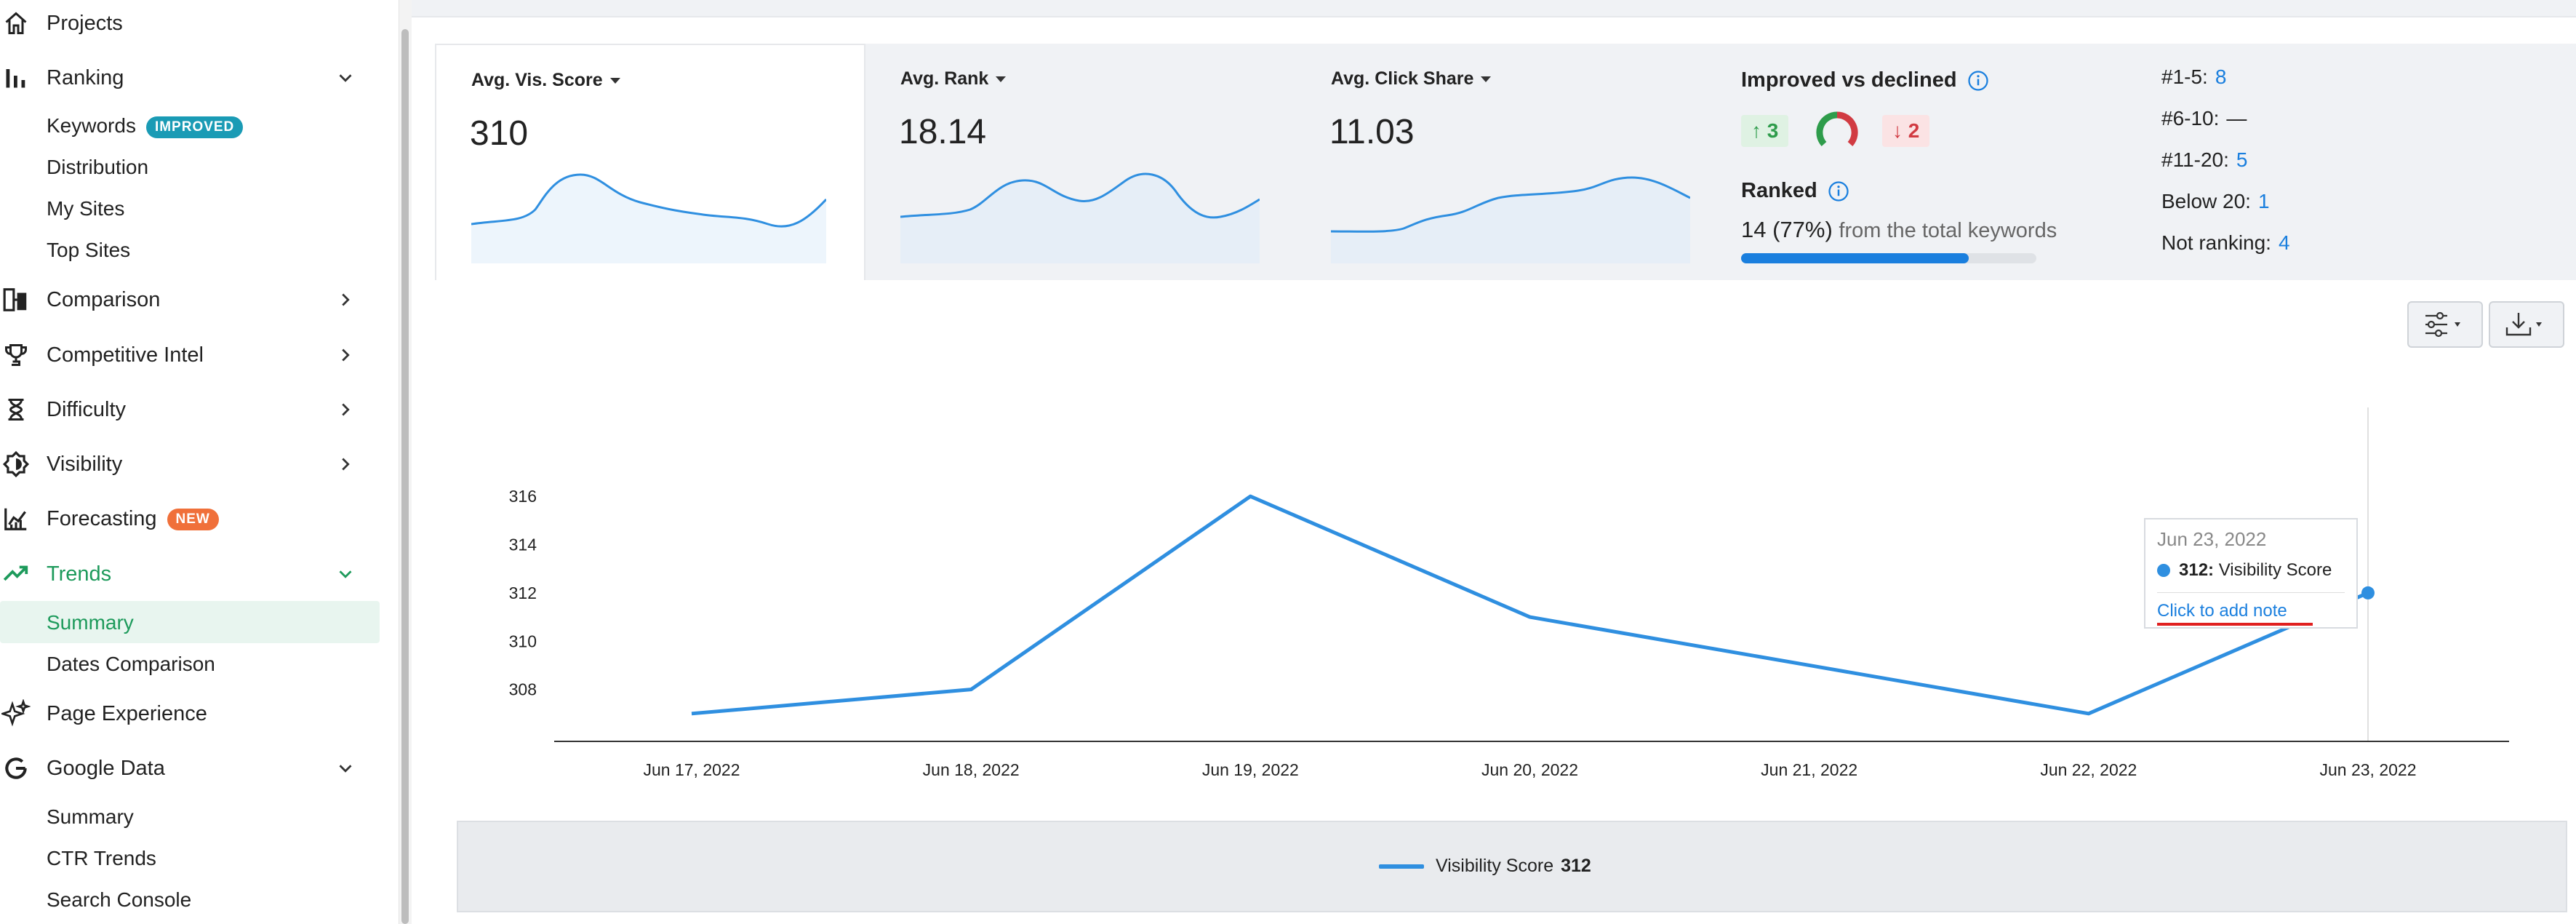 The width and height of the screenshot is (2576, 924). I want to click on dist-row-1-5: #1-5: 8, so click(2193, 77).